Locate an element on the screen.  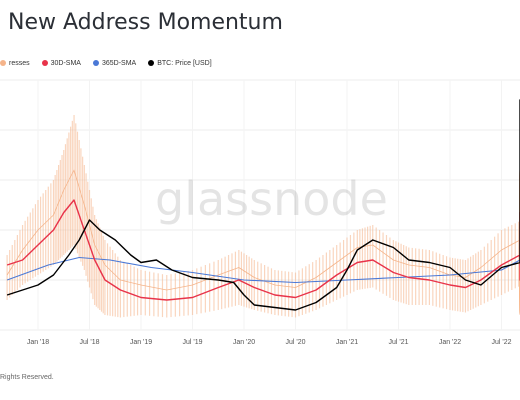
legend-swatch-30d-sma is located at coordinates (44, 63).